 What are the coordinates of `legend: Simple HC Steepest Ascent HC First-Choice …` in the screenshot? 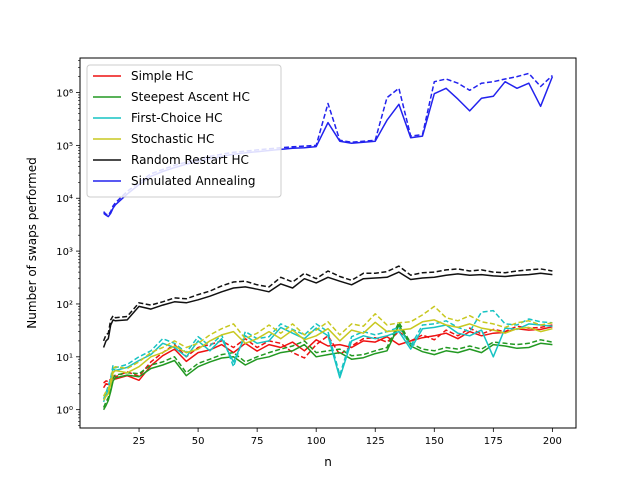 It's located at (184, 131).